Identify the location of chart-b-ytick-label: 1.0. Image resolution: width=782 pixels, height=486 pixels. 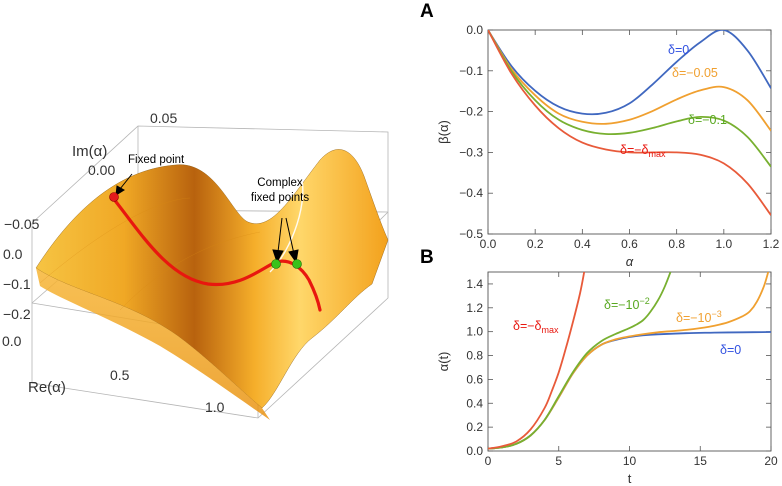
(474, 332).